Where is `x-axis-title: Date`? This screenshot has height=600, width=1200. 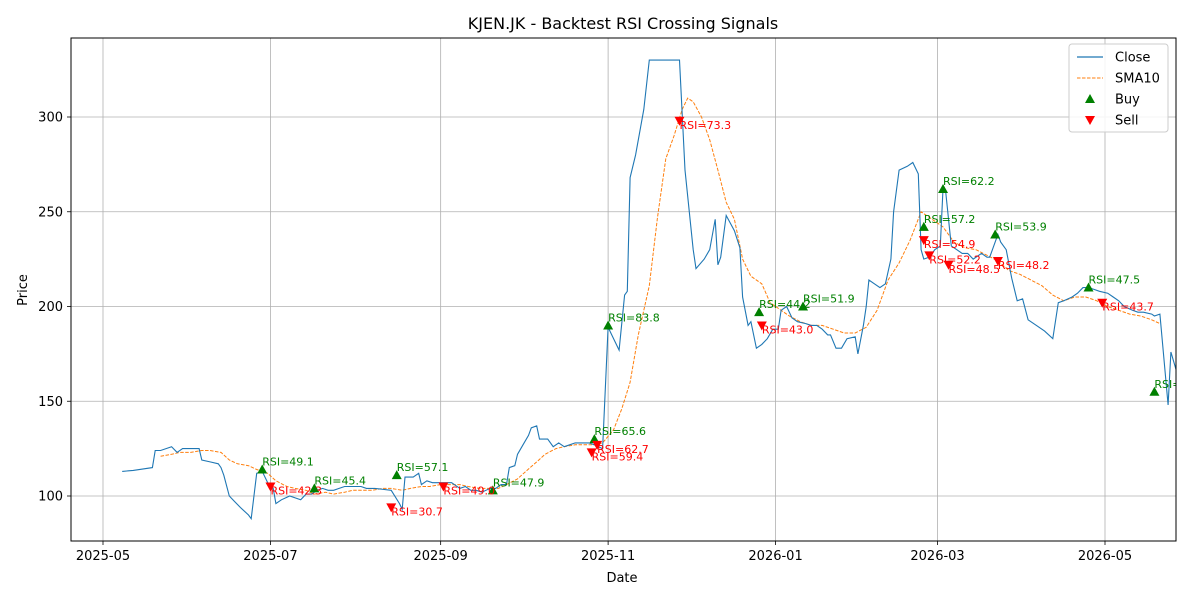 x-axis-title: Date is located at coordinates (621, 578).